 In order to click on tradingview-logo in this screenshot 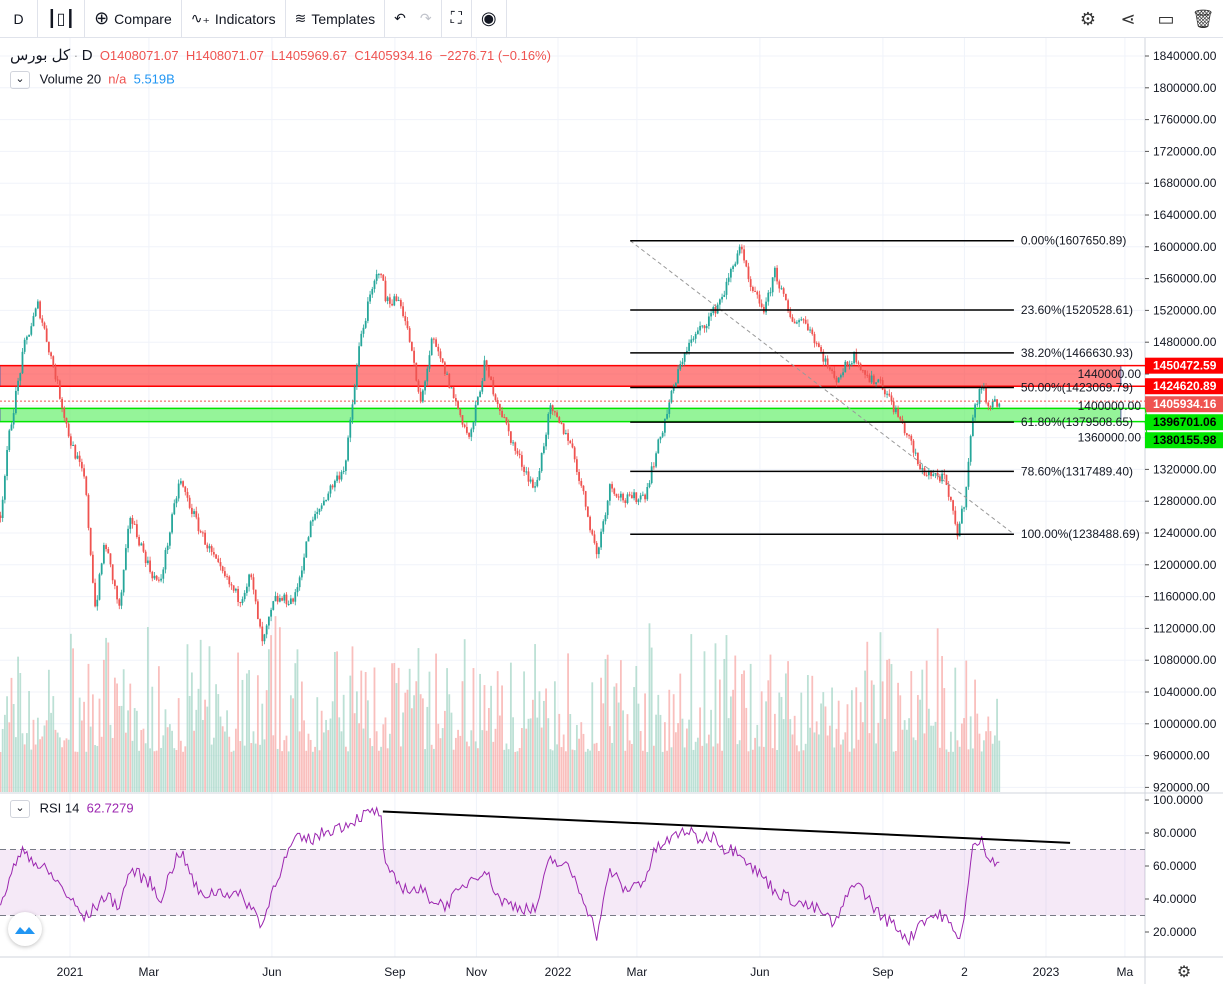, I will do `click(25, 929)`.